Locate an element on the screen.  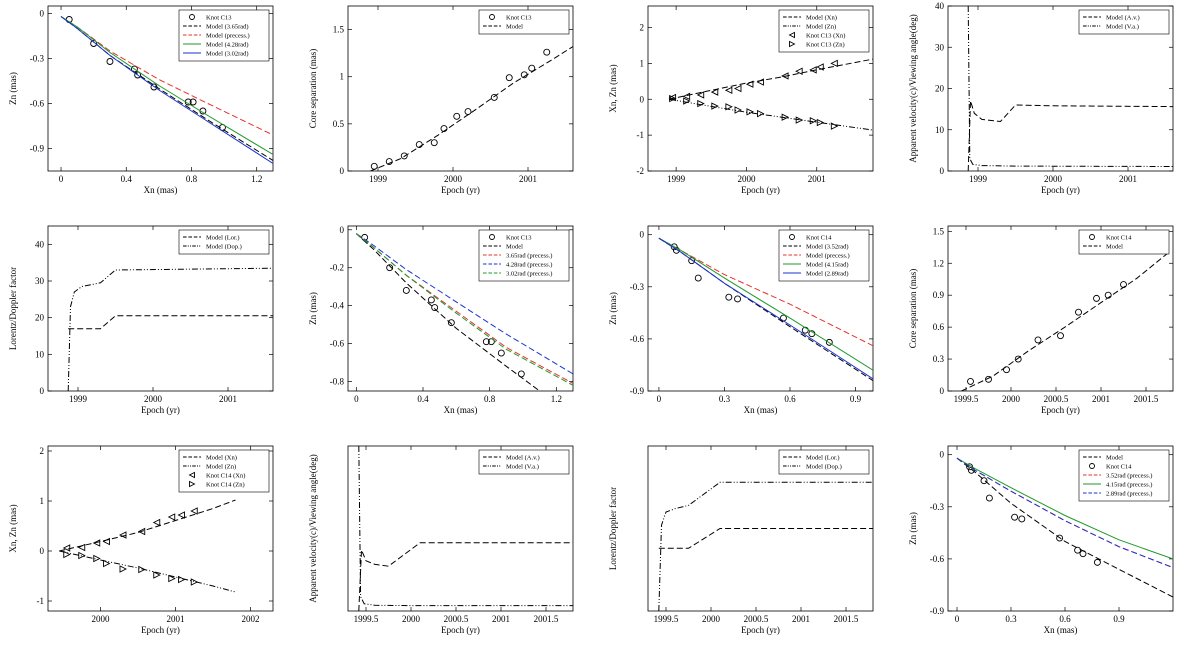
legend-label: Model (precess.) is located at coordinates (828, 255).